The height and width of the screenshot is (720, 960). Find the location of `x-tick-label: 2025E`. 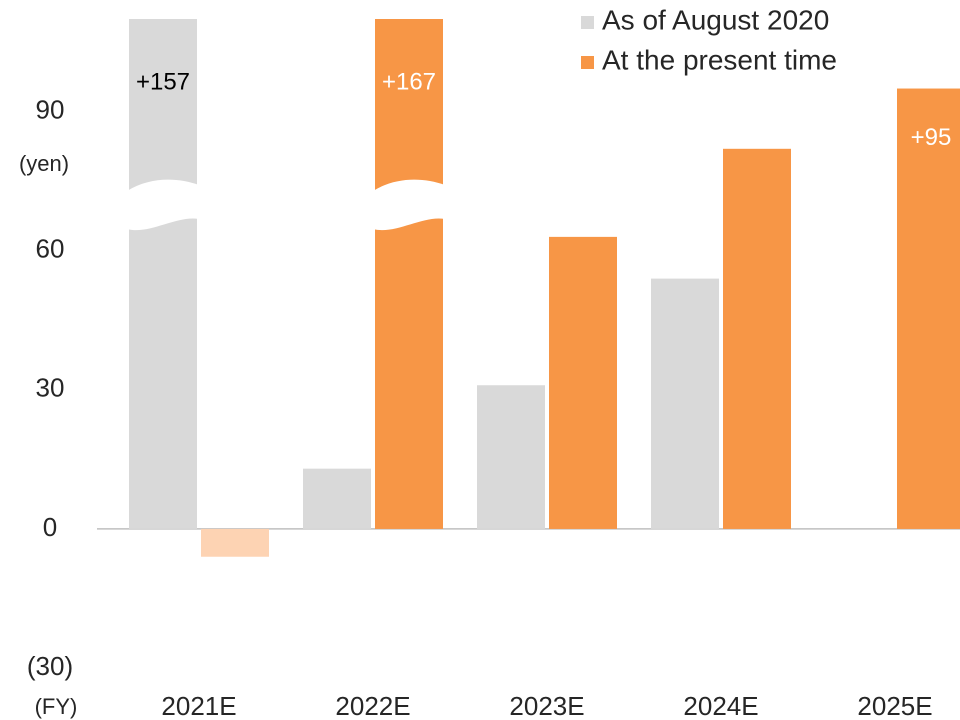

x-tick-label: 2025E is located at coordinates (894, 705).